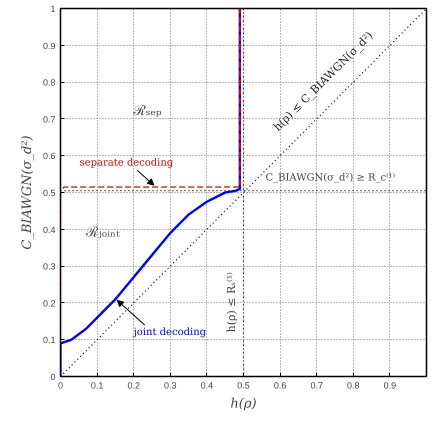 The height and width of the screenshot is (430, 436). I want to click on y-tick-label: 0, so click(53, 377).